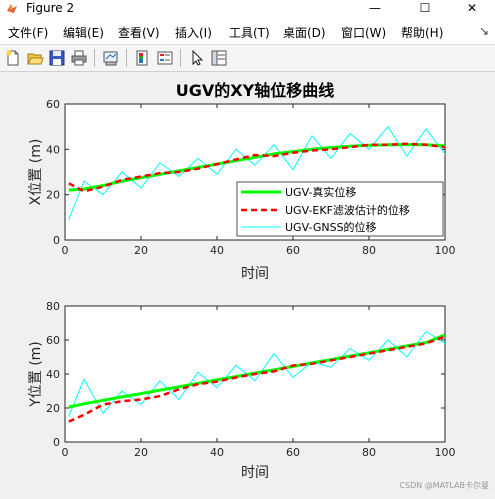 The height and width of the screenshot is (499, 495). Describe the element at coordinates (364, 33) in the screenshot. I see `menu-window: 窗口(W)` at that location.